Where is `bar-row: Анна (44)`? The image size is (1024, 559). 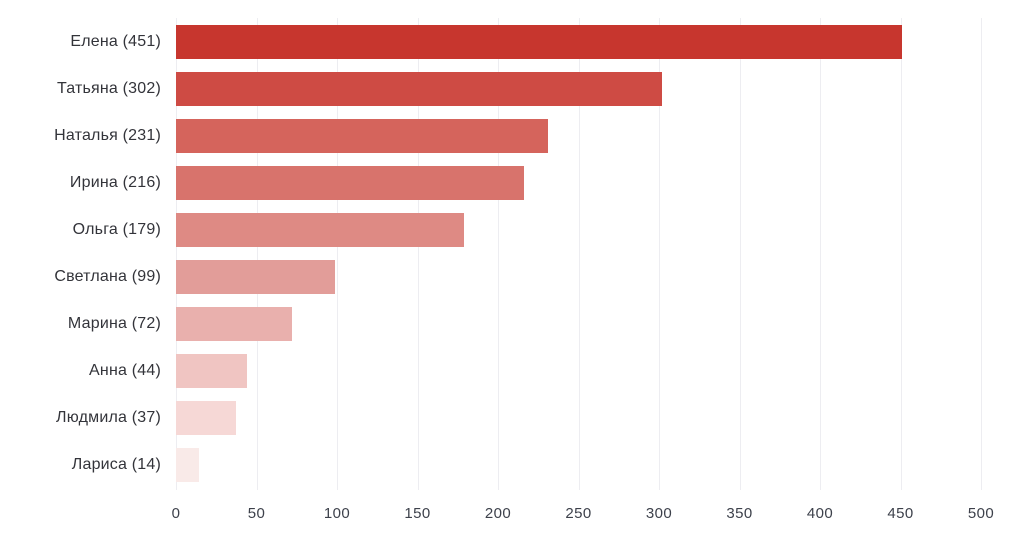
bar-row: Анна (44) is located at coordinates (490, 370).